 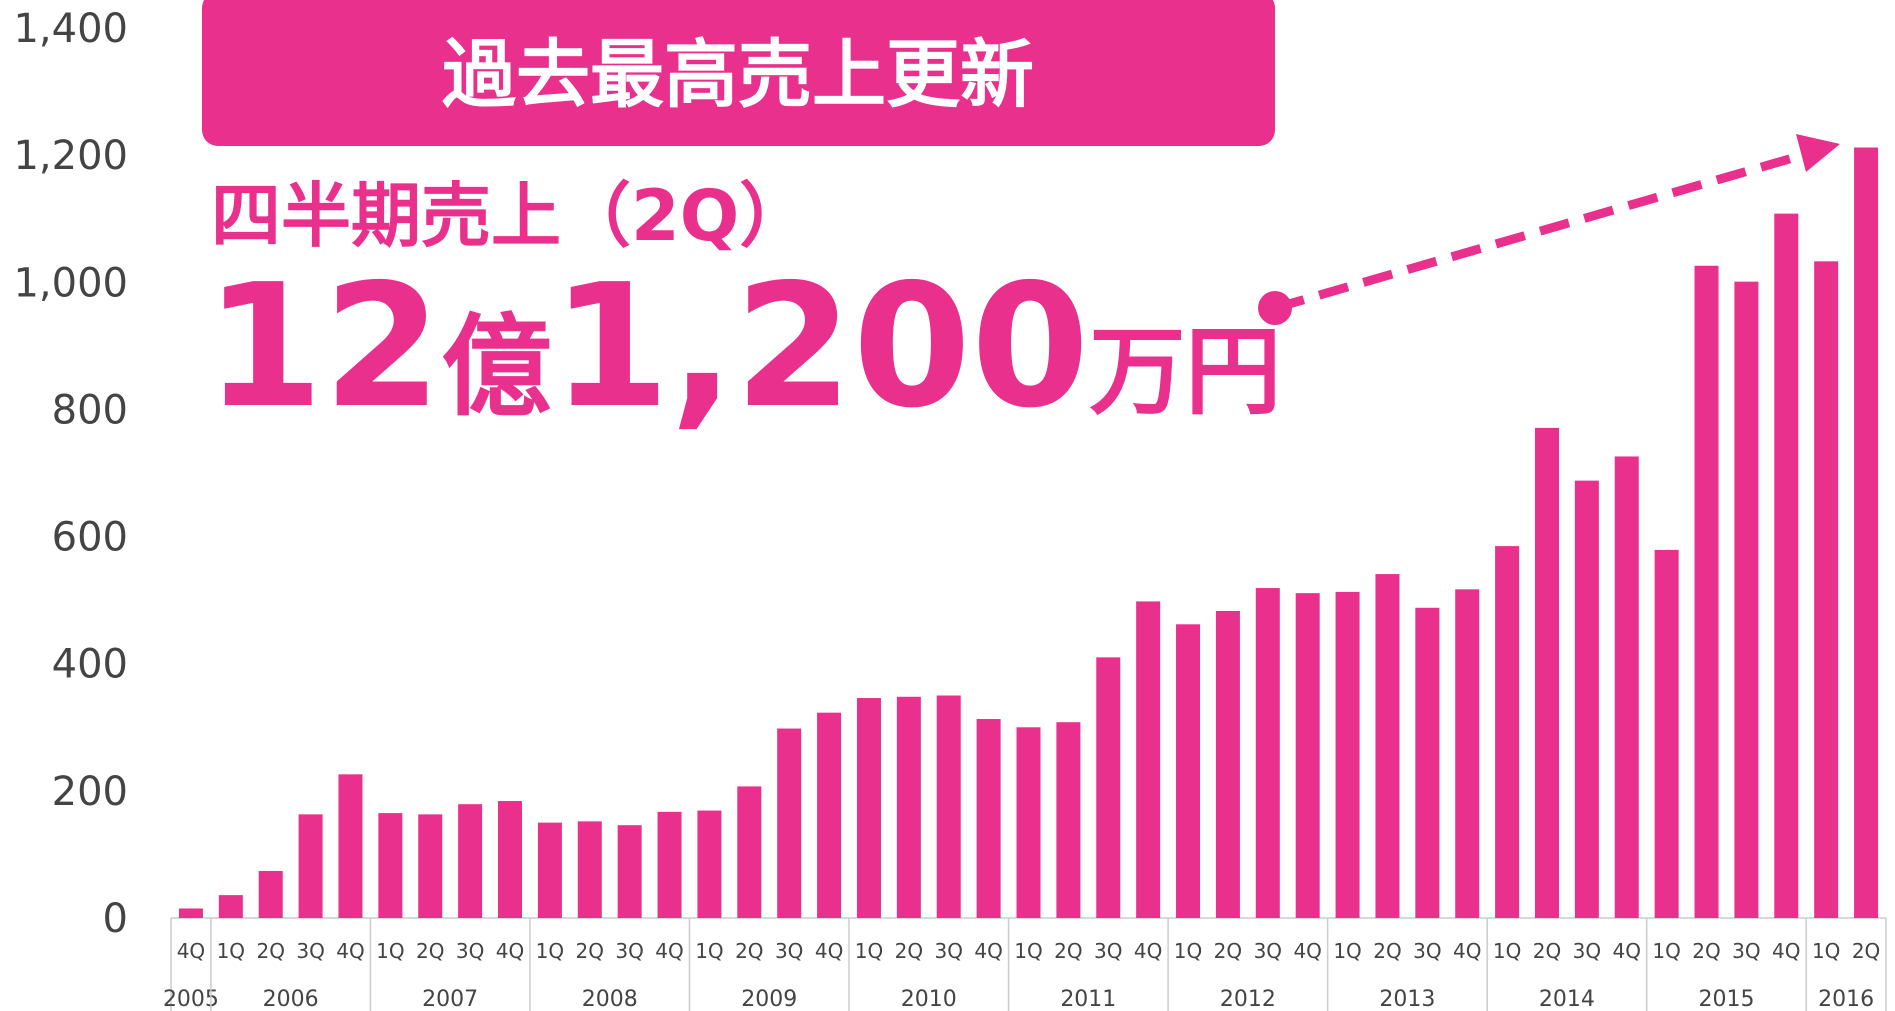 I want to click on y-tick-label: 1,200, so click(x=70, y=156).